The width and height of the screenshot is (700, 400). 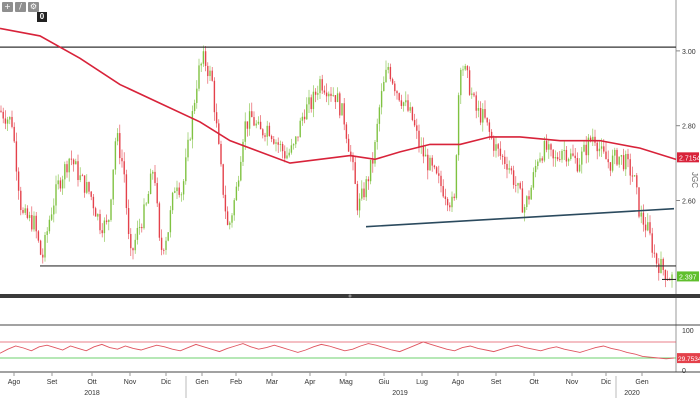 I want to click on plus-icon: +, so click(x=7, y=7).